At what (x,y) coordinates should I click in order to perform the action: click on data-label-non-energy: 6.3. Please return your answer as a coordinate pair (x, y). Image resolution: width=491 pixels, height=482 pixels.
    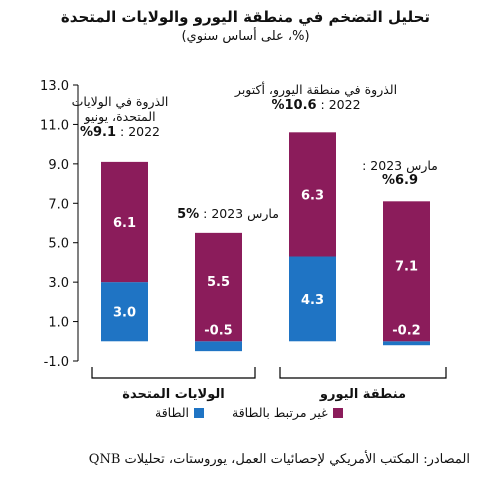
    Looking at the image, I should click on (312, 195).